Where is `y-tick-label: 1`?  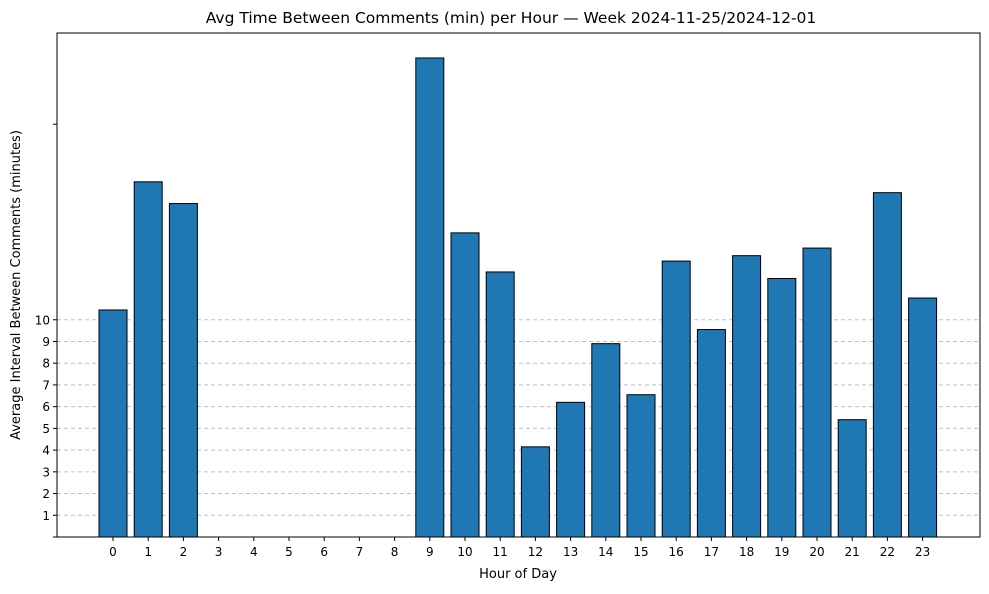 y-tick-label: 1 is located at coordinates (46, 516).